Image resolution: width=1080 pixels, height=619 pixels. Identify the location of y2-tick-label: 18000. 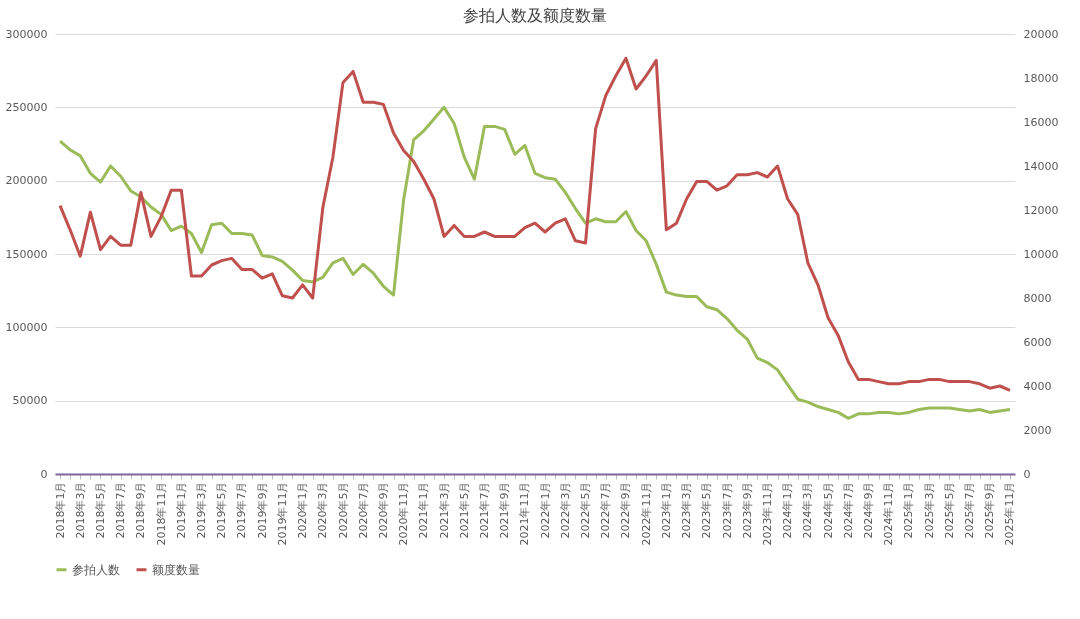
(1041, 78).